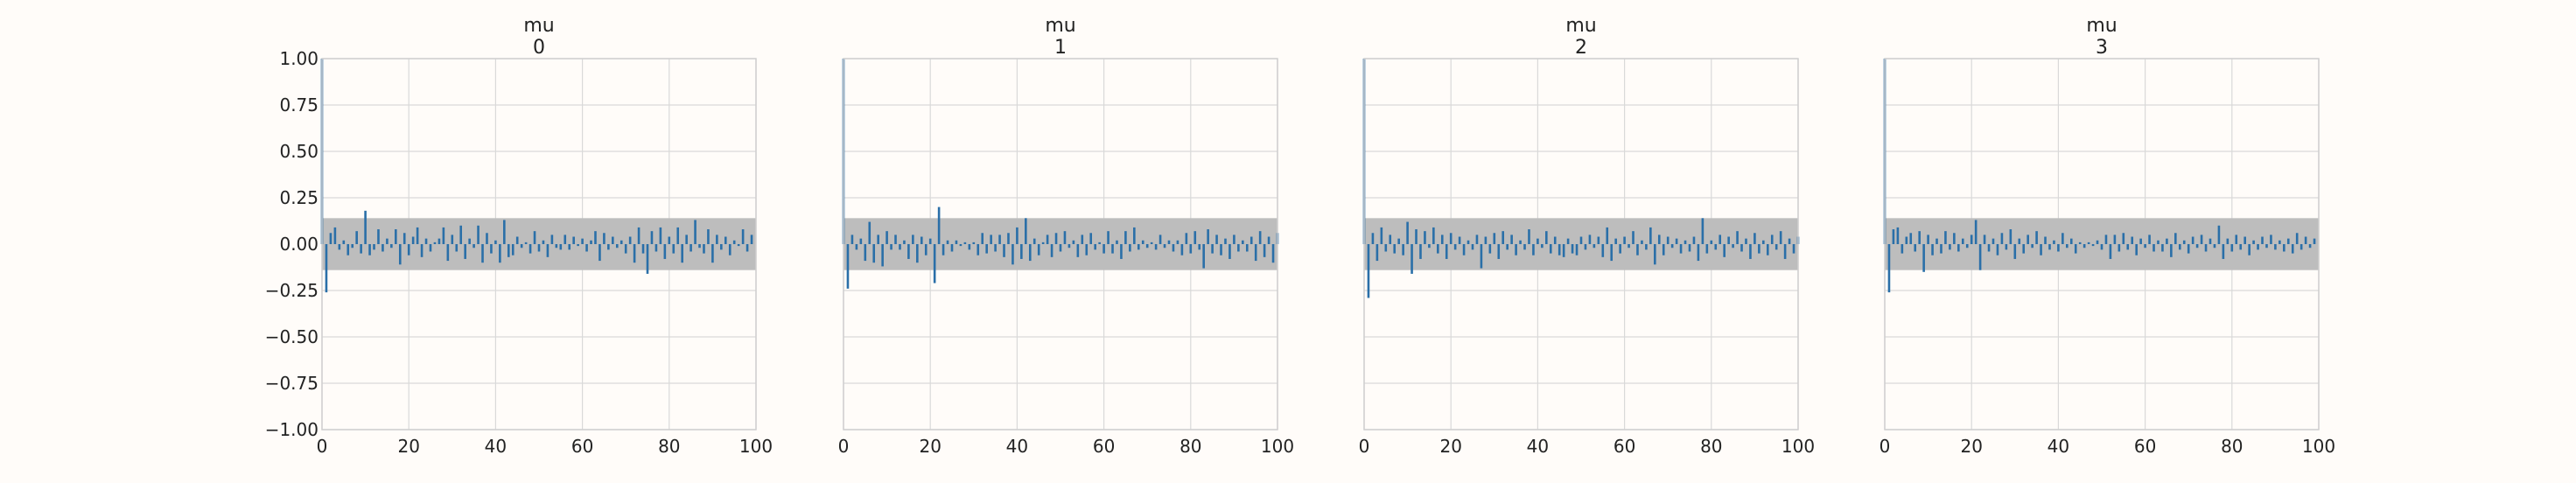  Describe the element at coordinates (298, 105) in the screenshot. I see `y-tick-label: 0.75` at that location.